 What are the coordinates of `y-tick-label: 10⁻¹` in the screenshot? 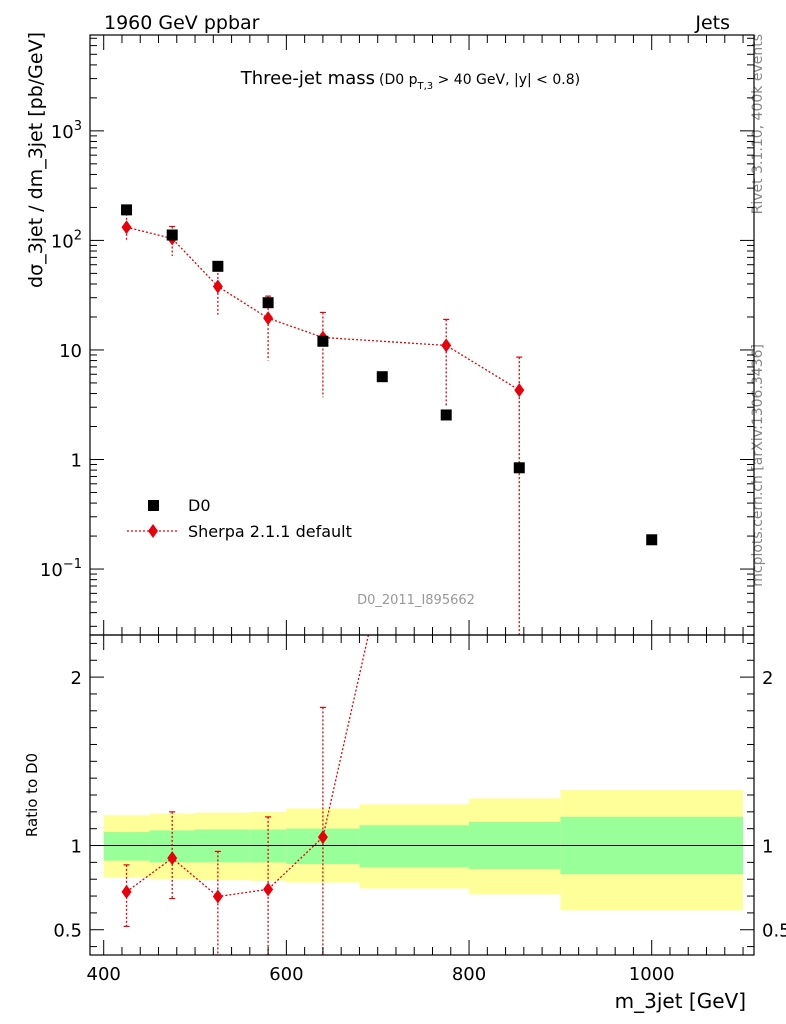 It's located at (61, 569).